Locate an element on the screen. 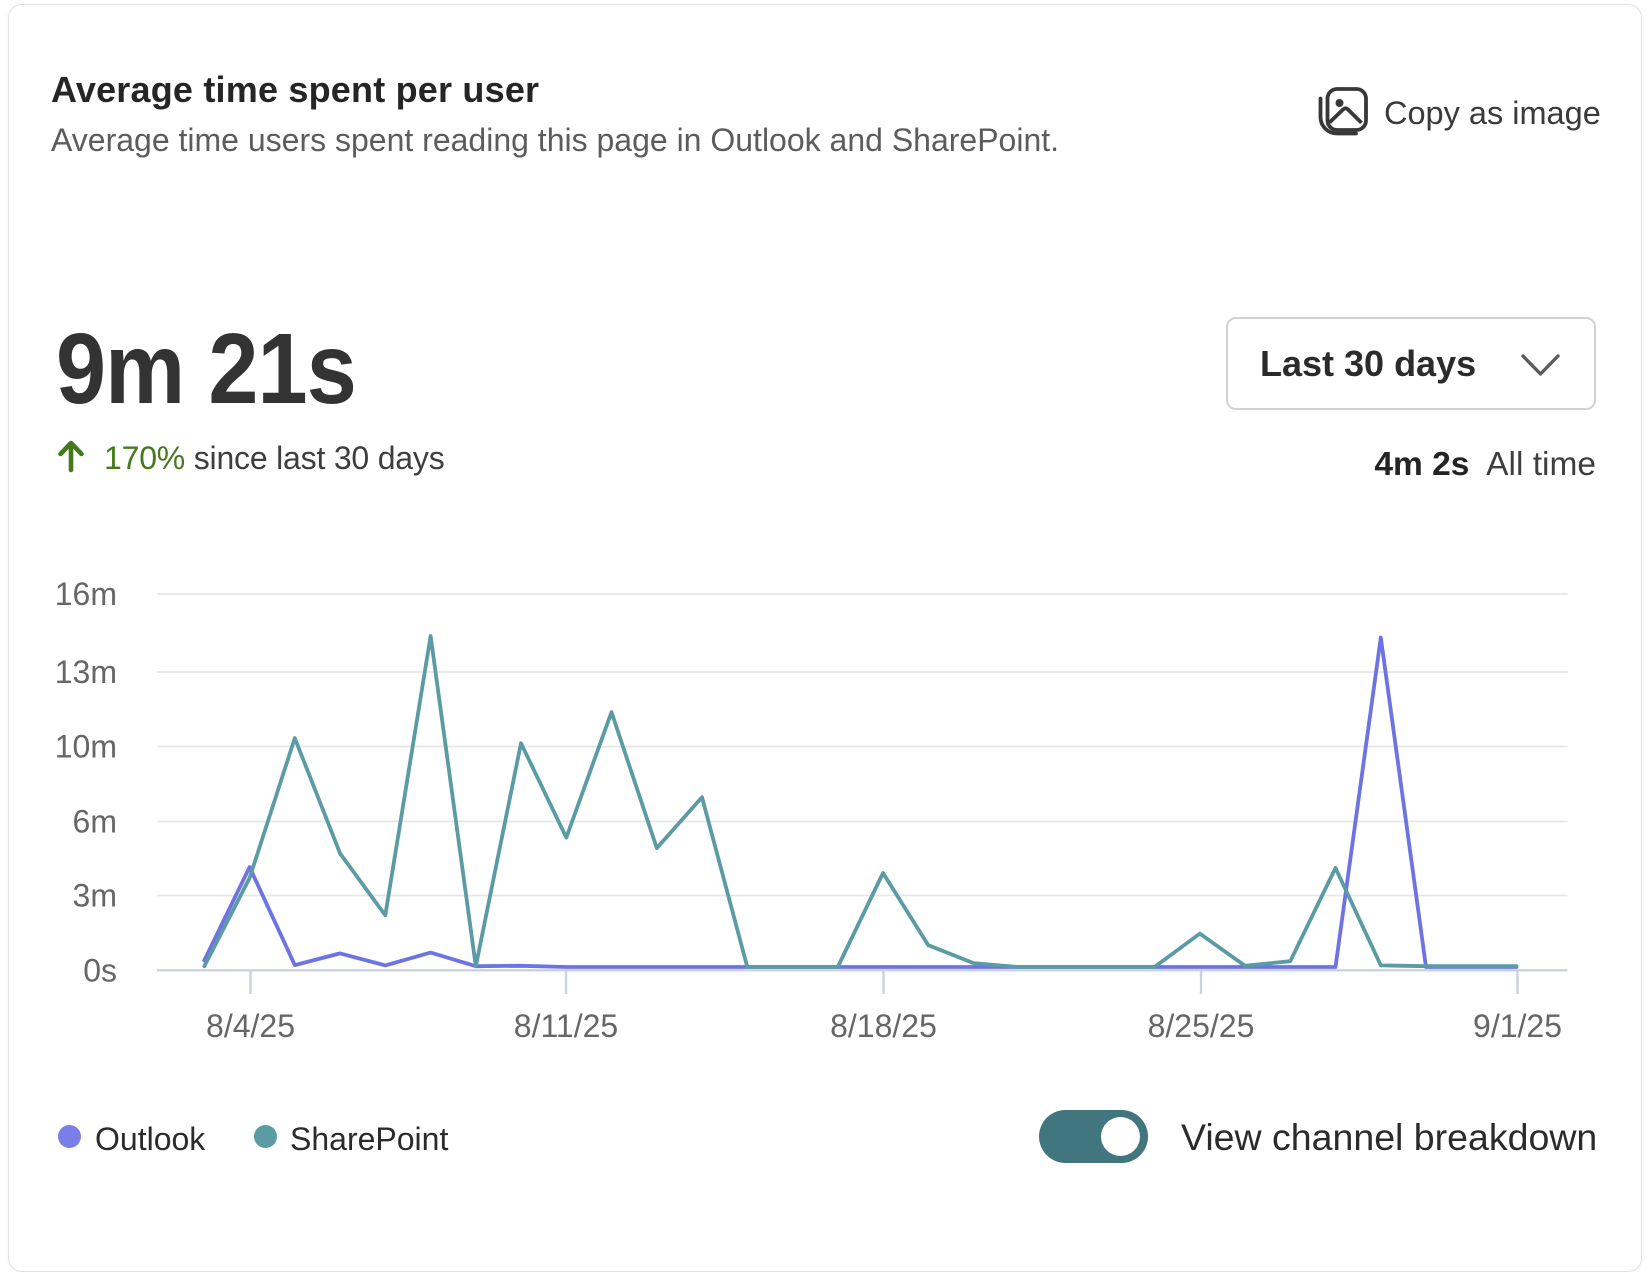 The image size is (1650, 1272). svg-text: 8/18/25 is located at coordinates (883, 1026).